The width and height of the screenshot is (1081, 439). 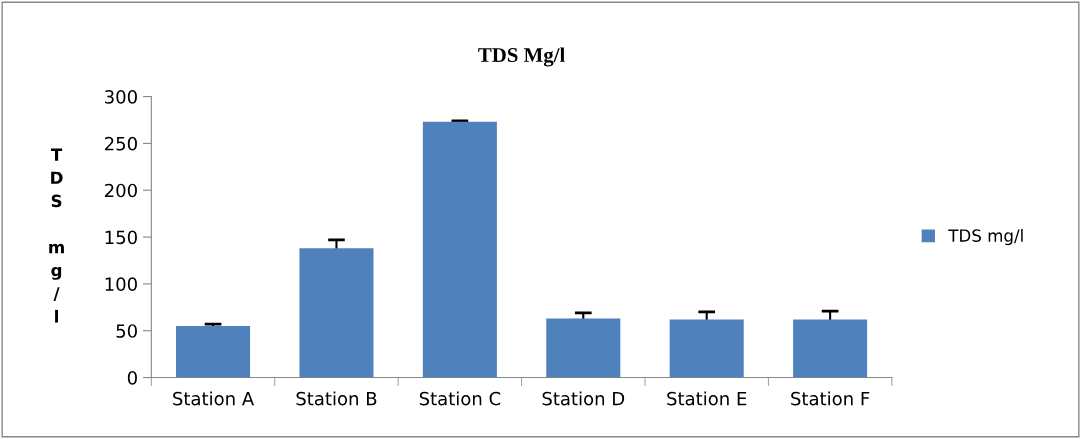 I want to click on y-tick-label: 150, so click(x=121, y=237).